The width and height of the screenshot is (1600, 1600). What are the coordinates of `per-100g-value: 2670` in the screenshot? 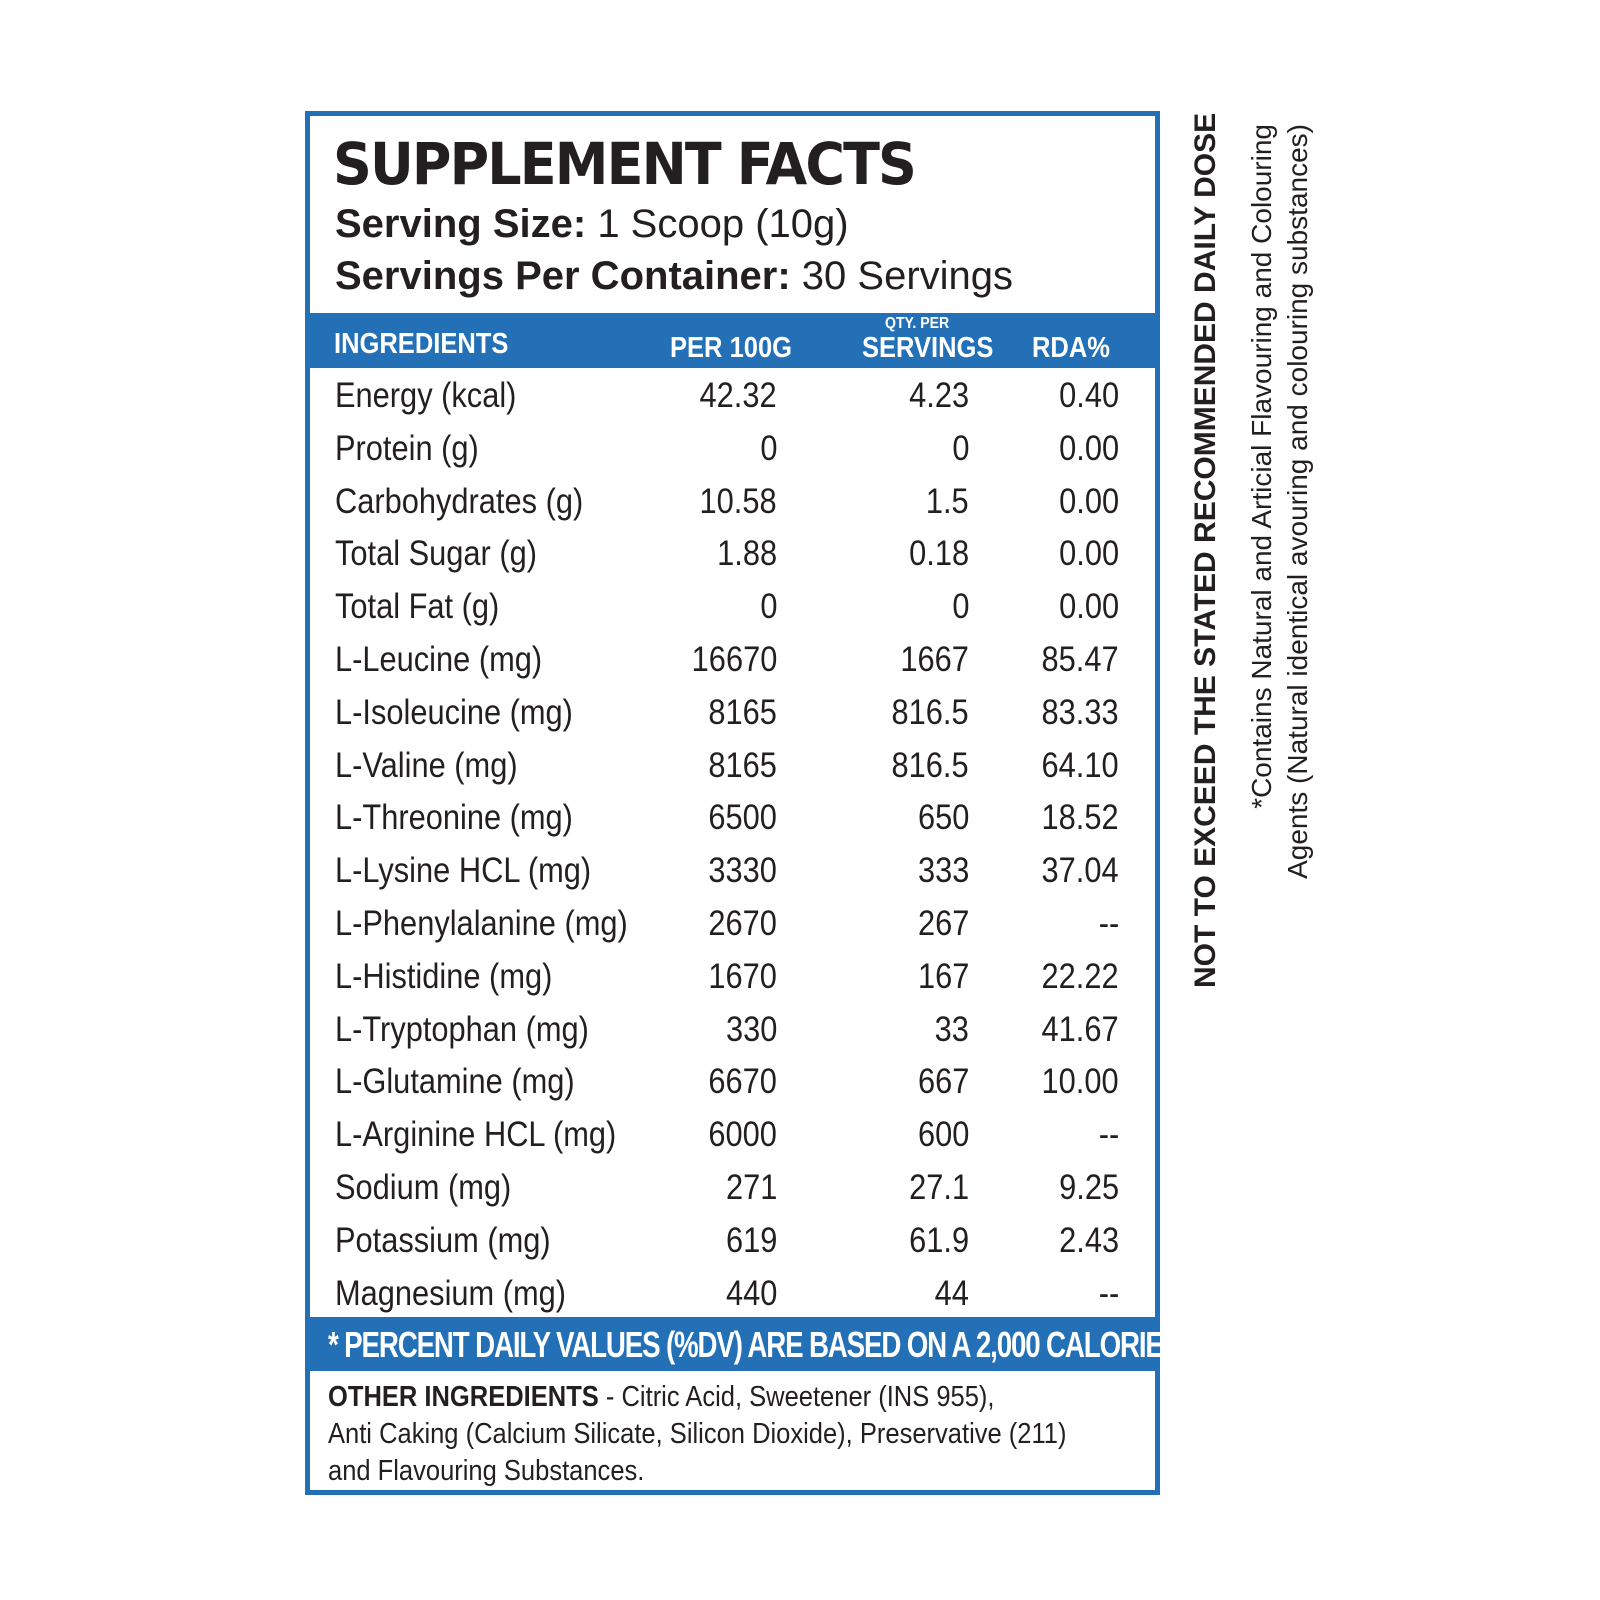 It's located at (742, 923).